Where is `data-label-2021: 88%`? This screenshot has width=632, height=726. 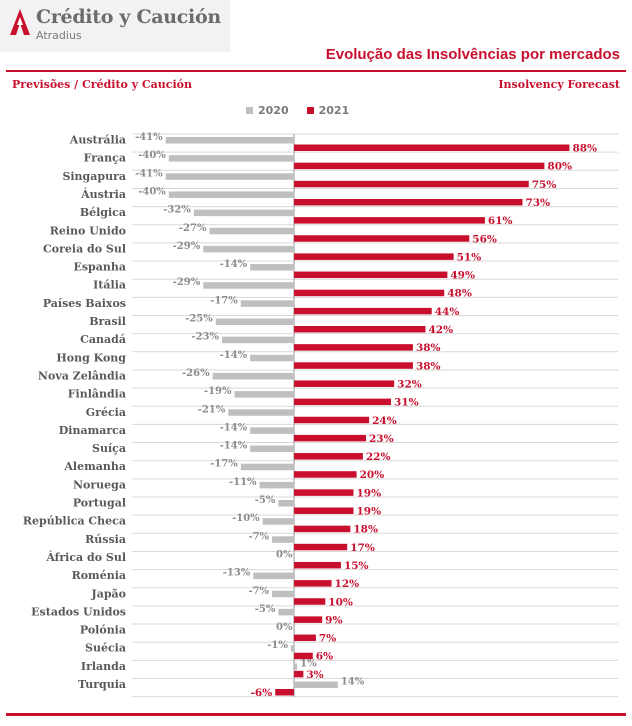 data-label-2021: 88% is located at coordinates (584, 149).